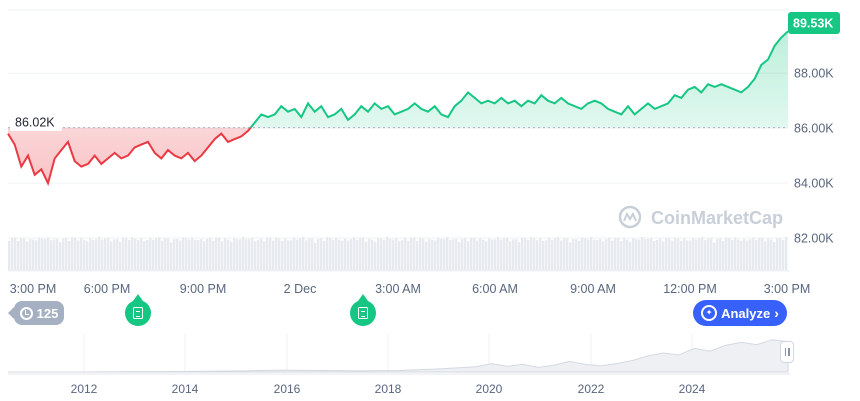 This screenshot has width=860, height=401. Describe the element at coordinates (814, 156) in the screenshot. I see `y-axis: 88.00K 86.00K 84.00K 82.00K` at that location.